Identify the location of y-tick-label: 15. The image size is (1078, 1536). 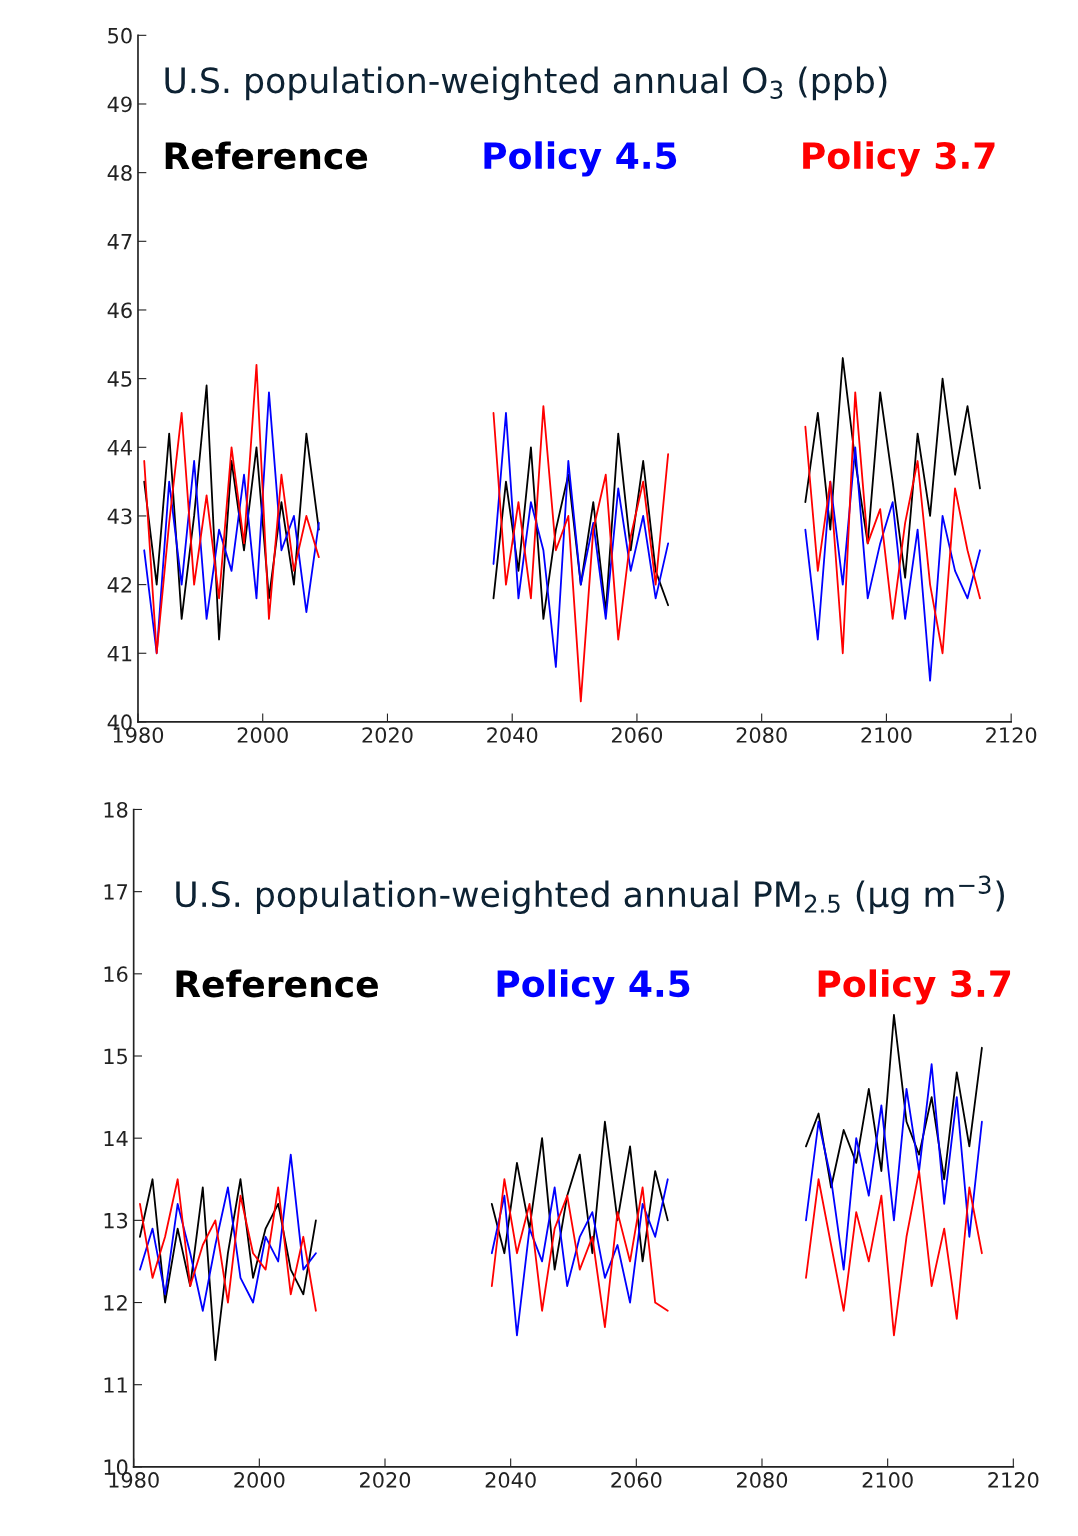
(115, 1056).